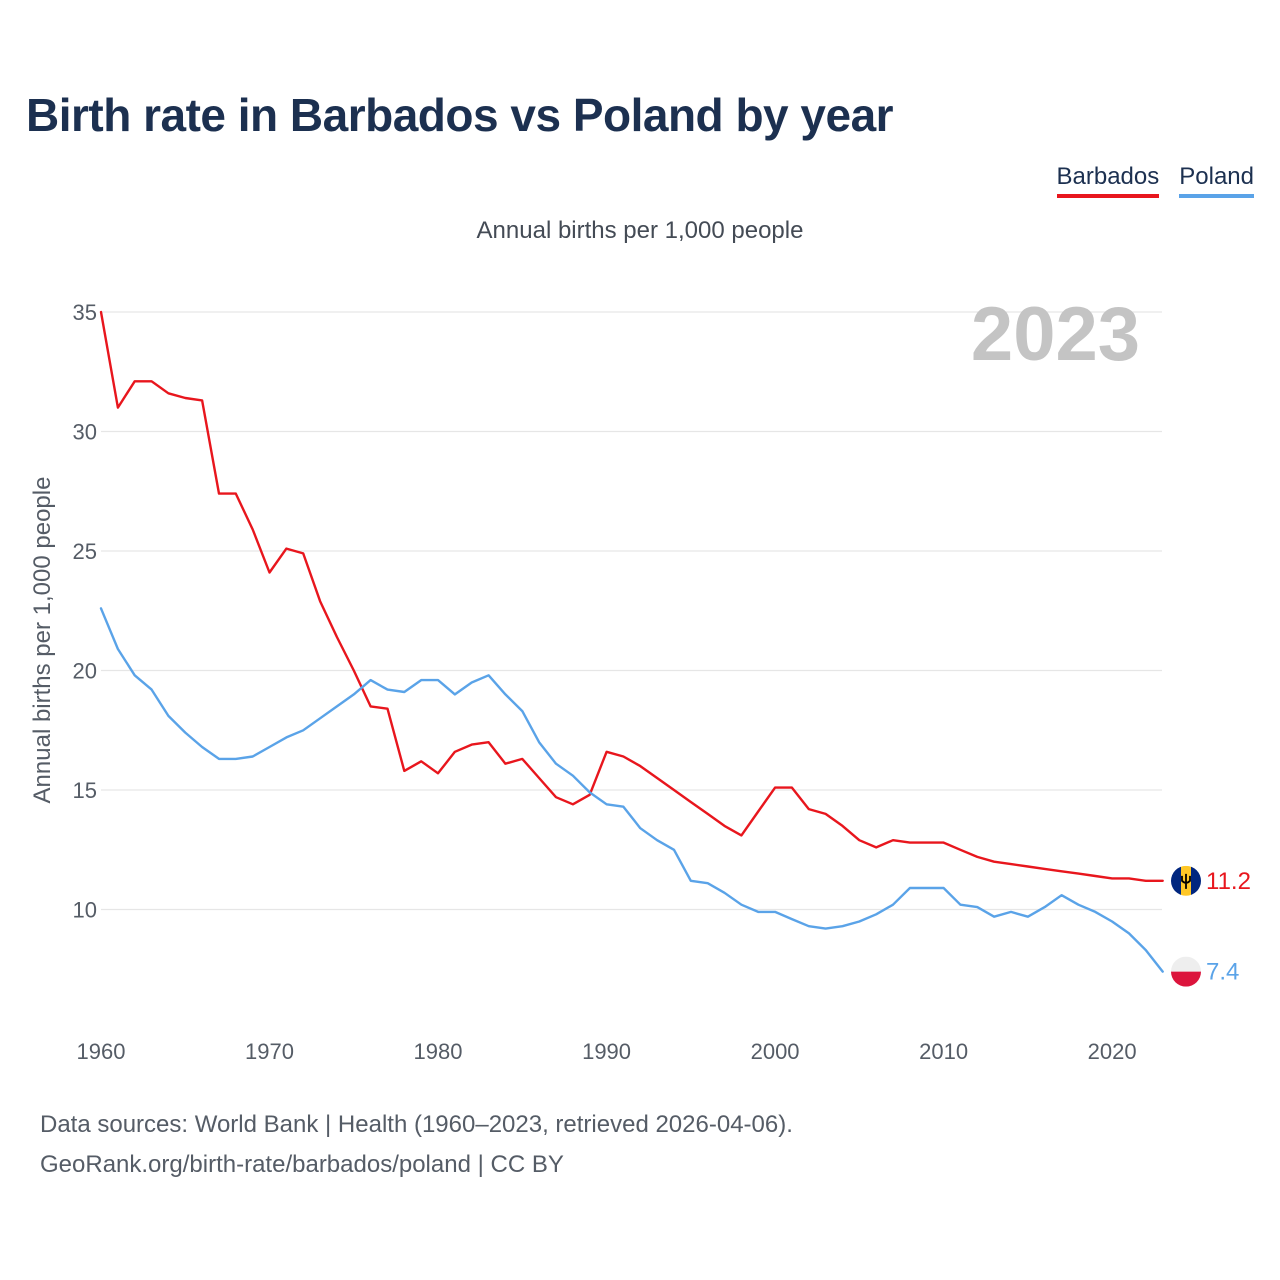  What do you see at coordinates (1211, 926) in the screenshot?
I see `end-markers: 11.2 7.4` at bounding box center [1211, 926].